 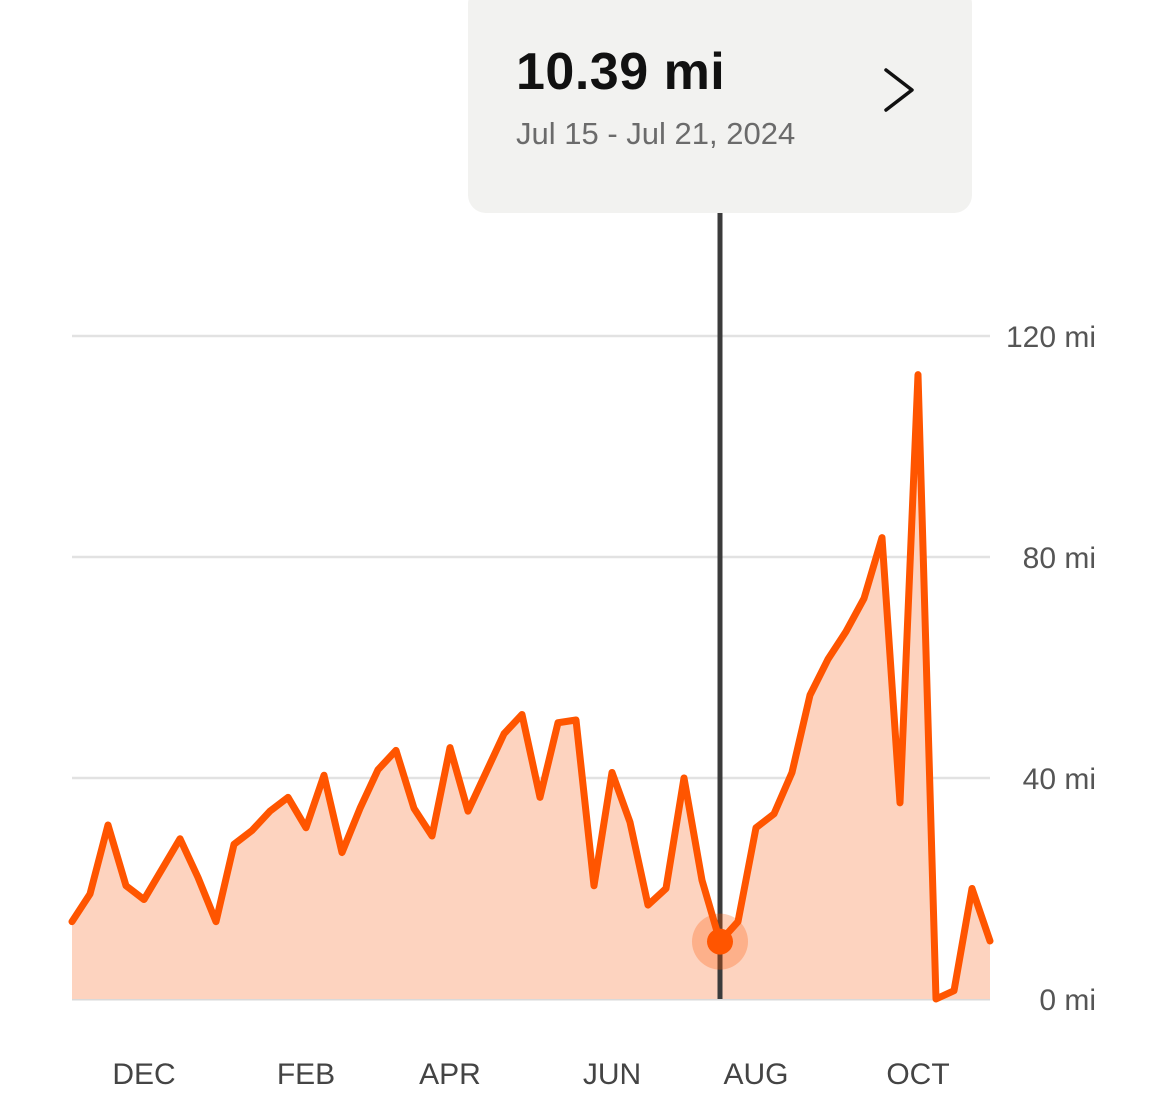 I want to click on chevron-right-icon, so click(x=899, y=90).